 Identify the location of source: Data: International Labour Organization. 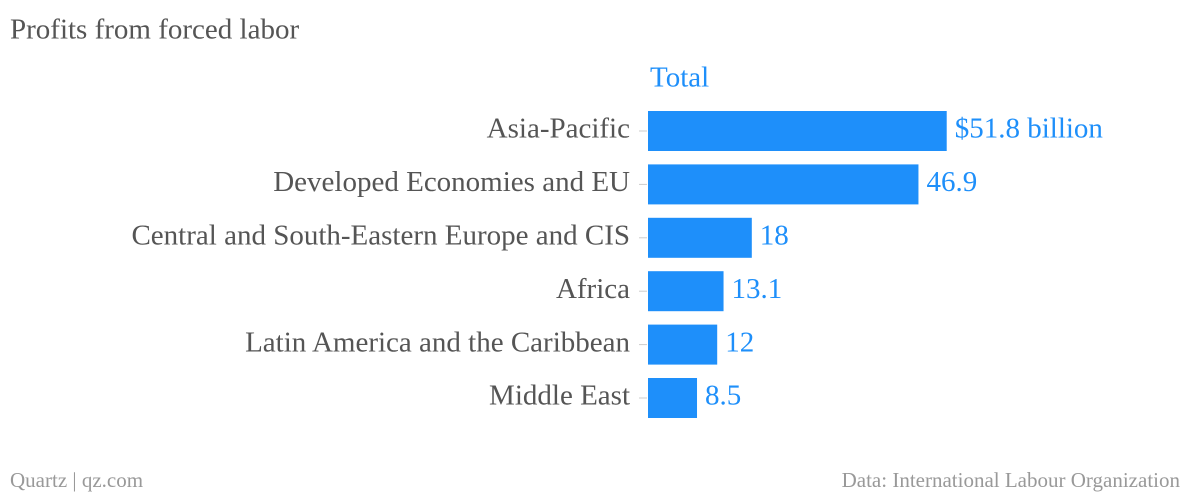
(1011, 480).